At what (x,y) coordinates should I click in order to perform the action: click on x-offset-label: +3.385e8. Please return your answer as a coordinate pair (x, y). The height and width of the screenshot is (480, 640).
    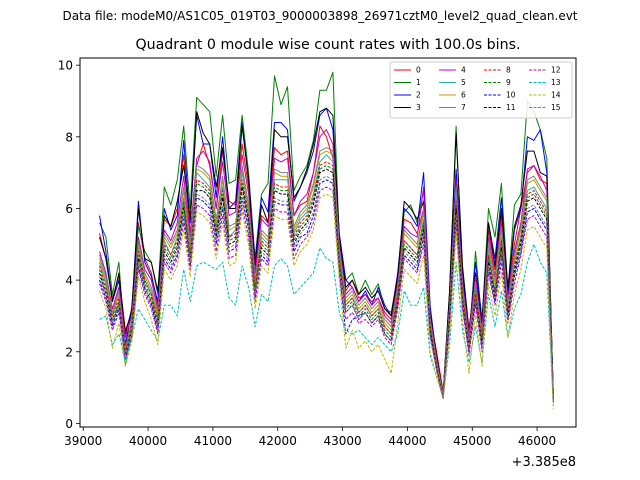
    Looking at the image, I should click on (544, 462).